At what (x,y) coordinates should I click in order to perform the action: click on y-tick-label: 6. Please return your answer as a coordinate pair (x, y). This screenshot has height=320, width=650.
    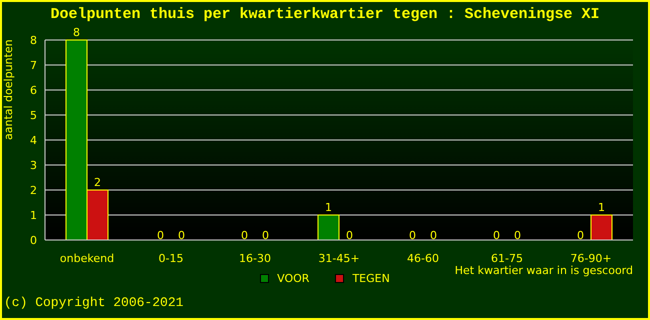
    Looking at the image, I should click on (33, 90).